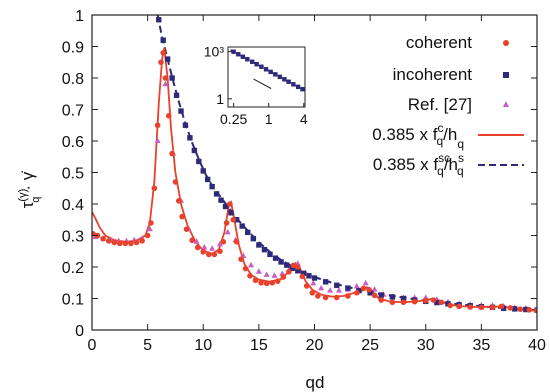 The width and height of the screenshot is (550, 392). Describe the element at coordinates (315, 345) in the screenshot. I see `x-tick-label: 20` at that location.